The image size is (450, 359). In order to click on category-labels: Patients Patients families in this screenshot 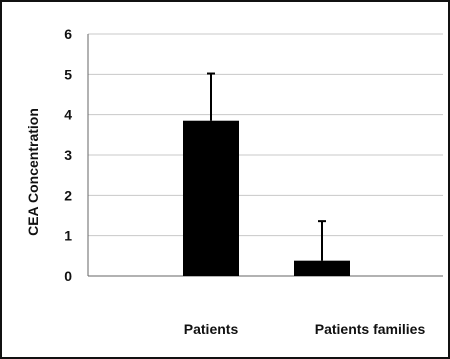, I will do `click(305, 329)`.